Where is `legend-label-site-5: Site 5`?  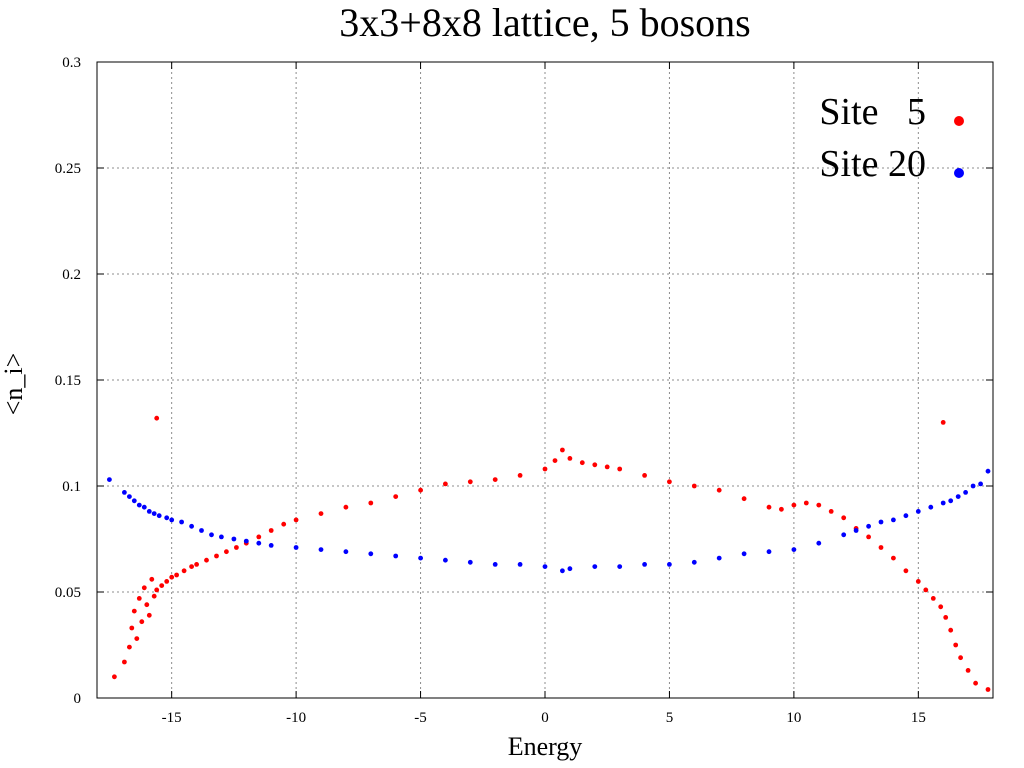
legend-label-site-5: Site 5 is located at coordinates (872, 112).